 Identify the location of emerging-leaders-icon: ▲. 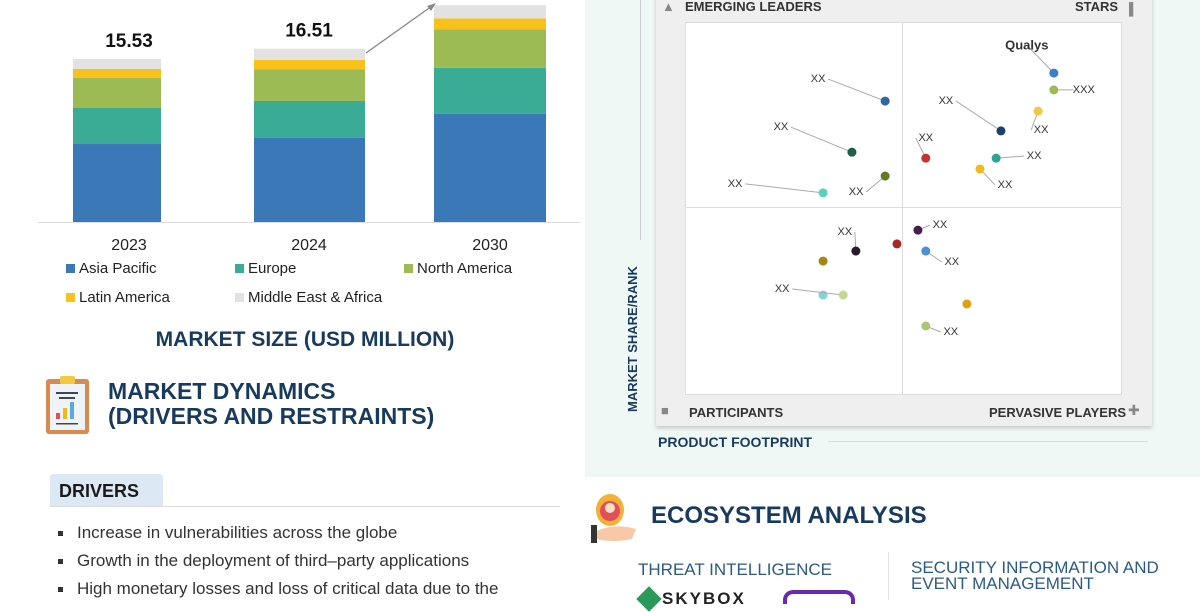
(668, 7).